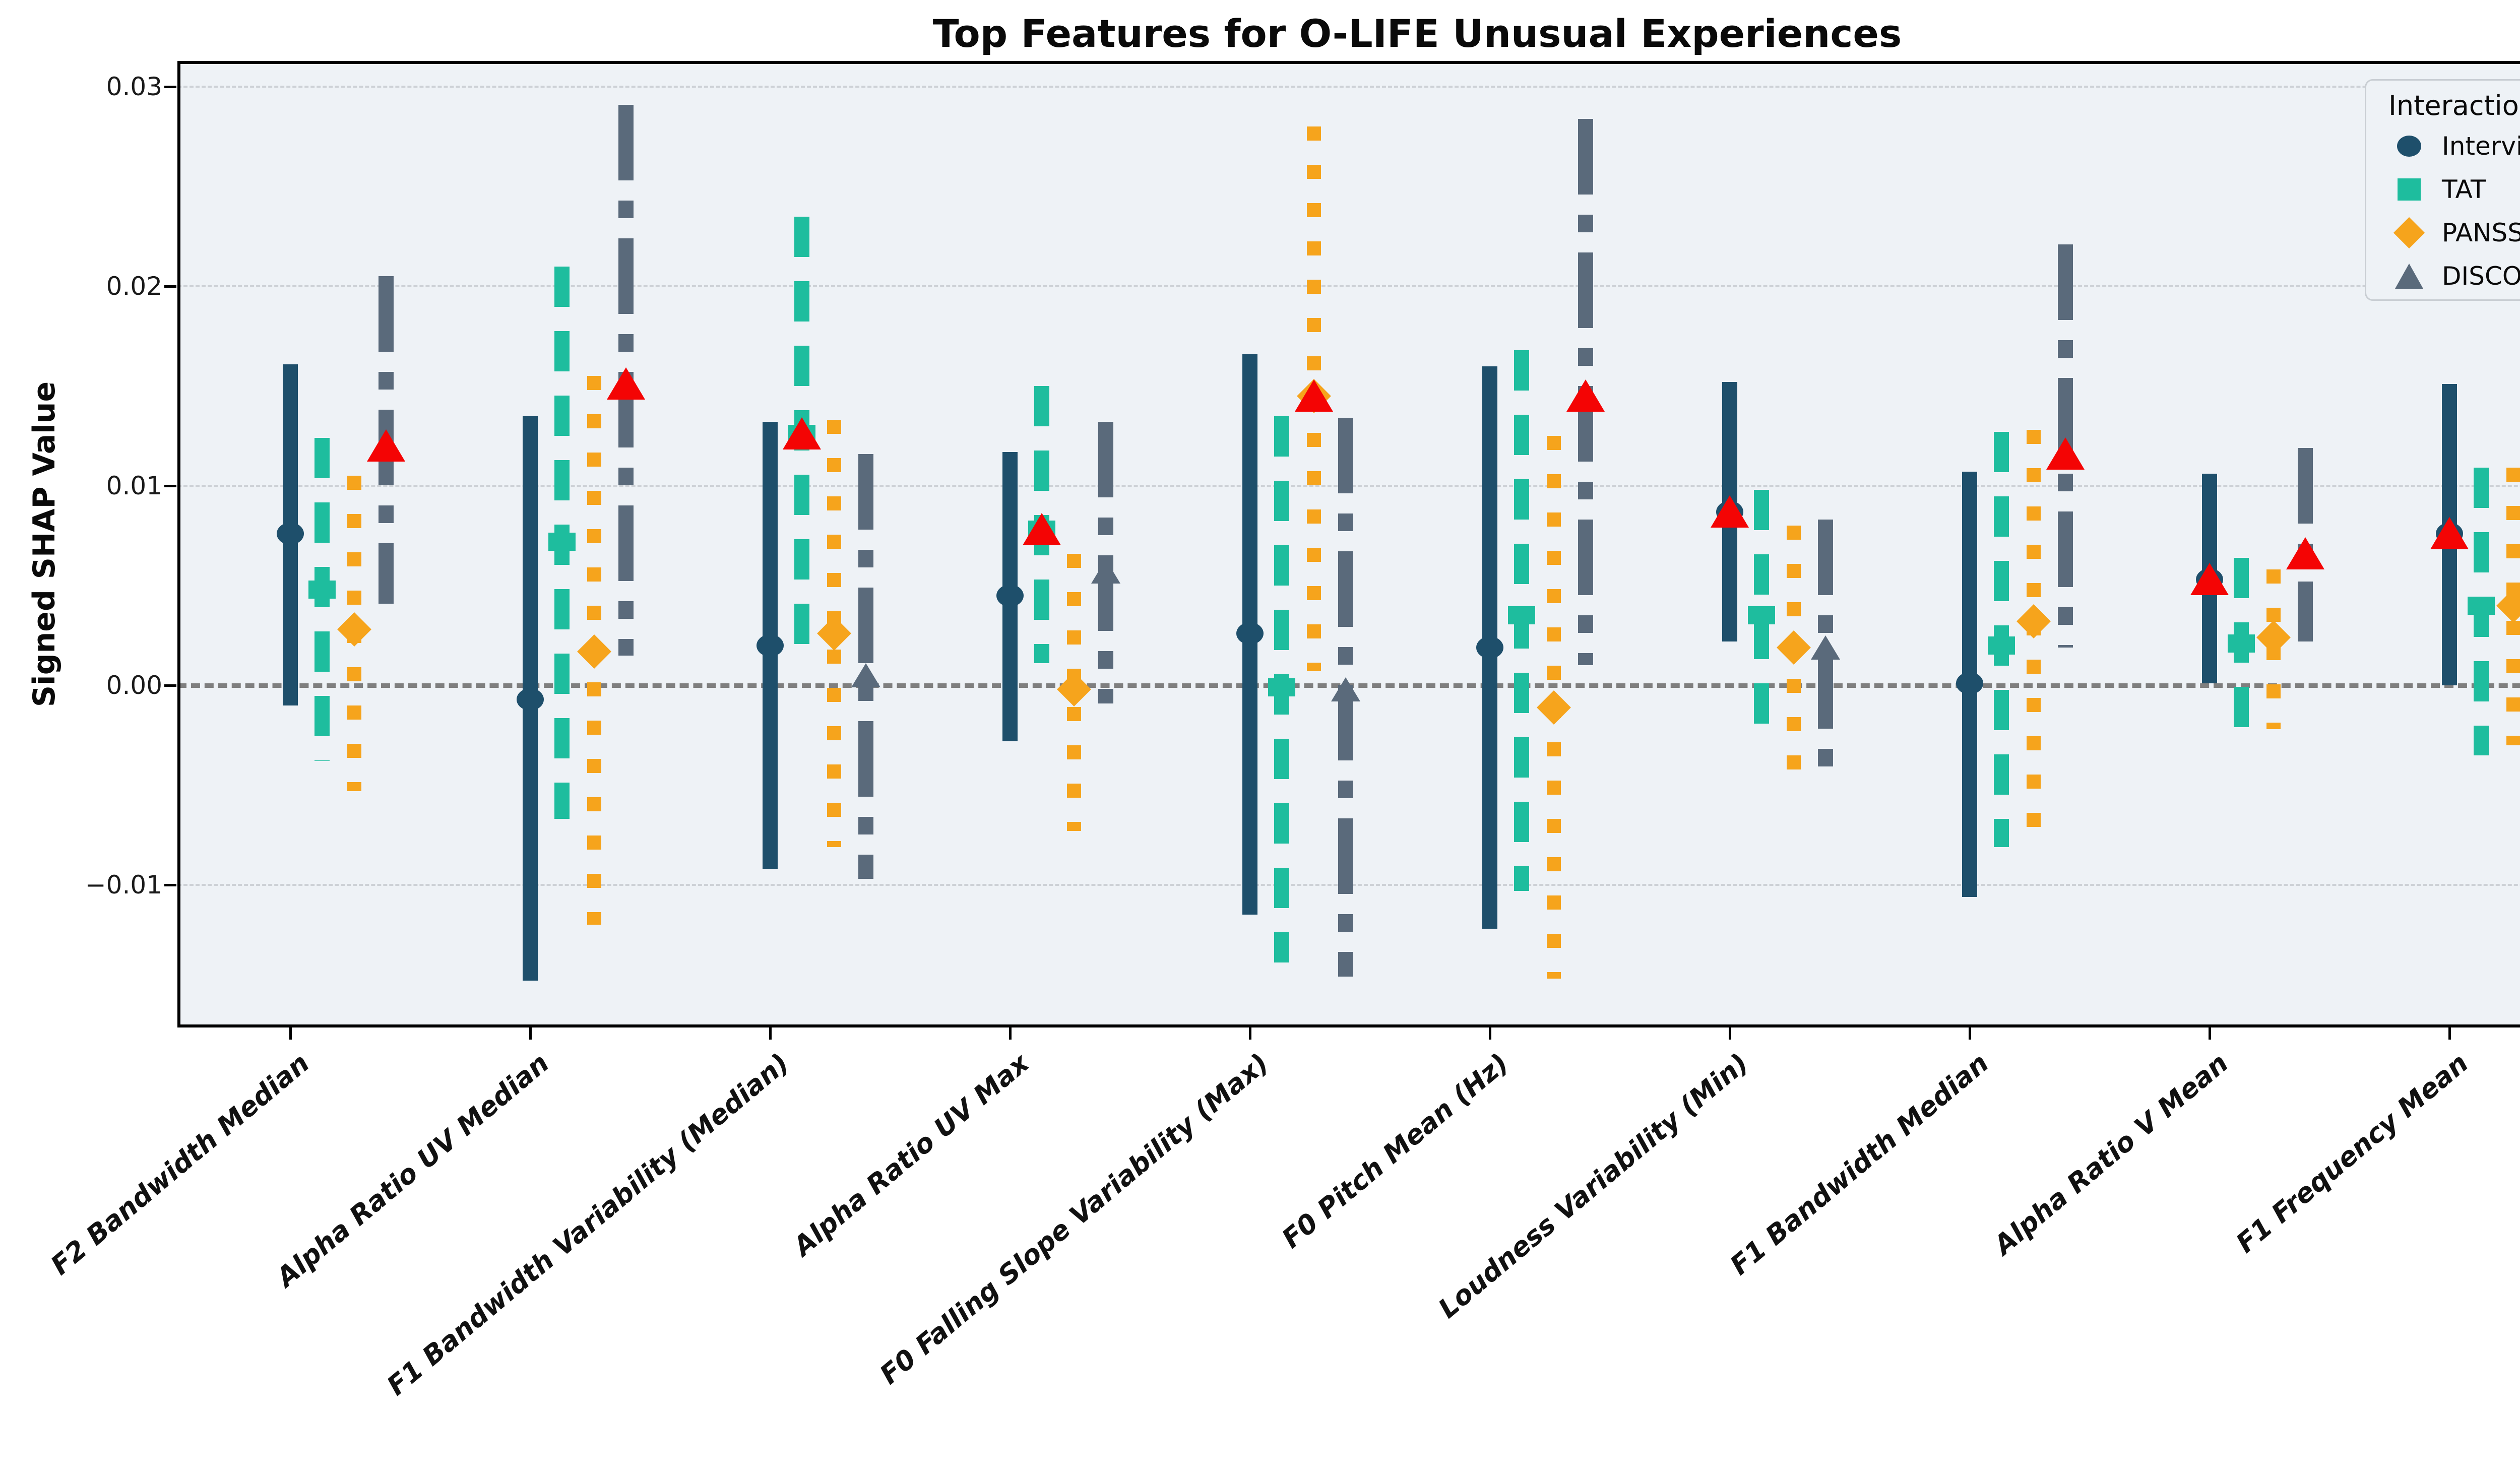 This screenshot has width=2520, height=1478. I want to click on legend-row-discourse: DISCOURSE, so click(2443, 276).